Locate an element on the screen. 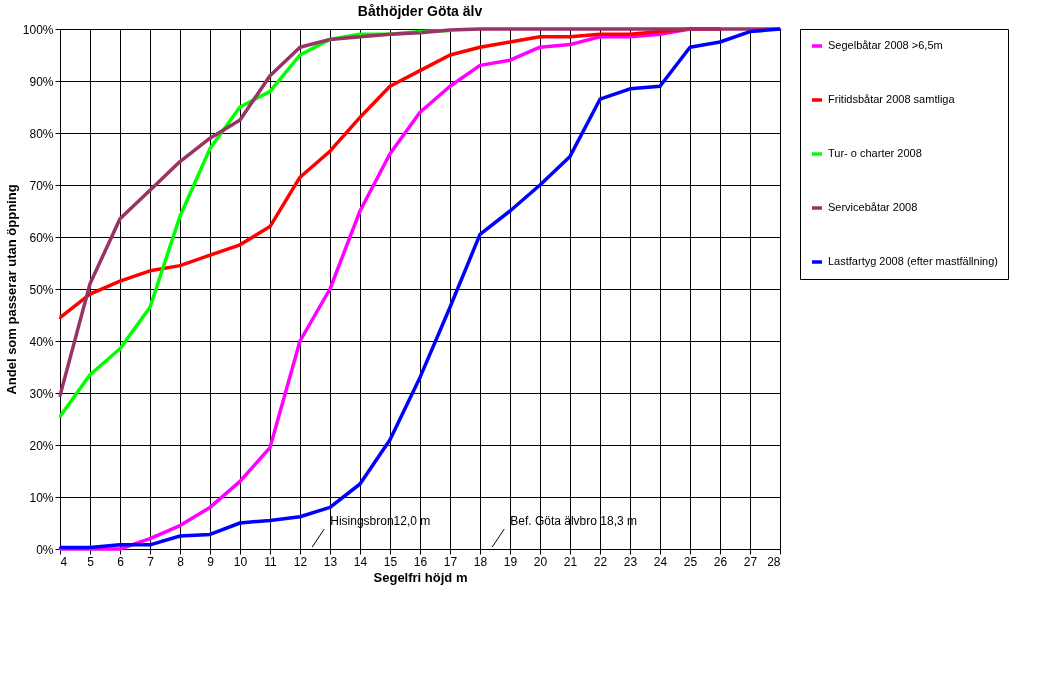 The image size is (1048, 694). x-tick-label: 28 is located at coordinates (774, 561).